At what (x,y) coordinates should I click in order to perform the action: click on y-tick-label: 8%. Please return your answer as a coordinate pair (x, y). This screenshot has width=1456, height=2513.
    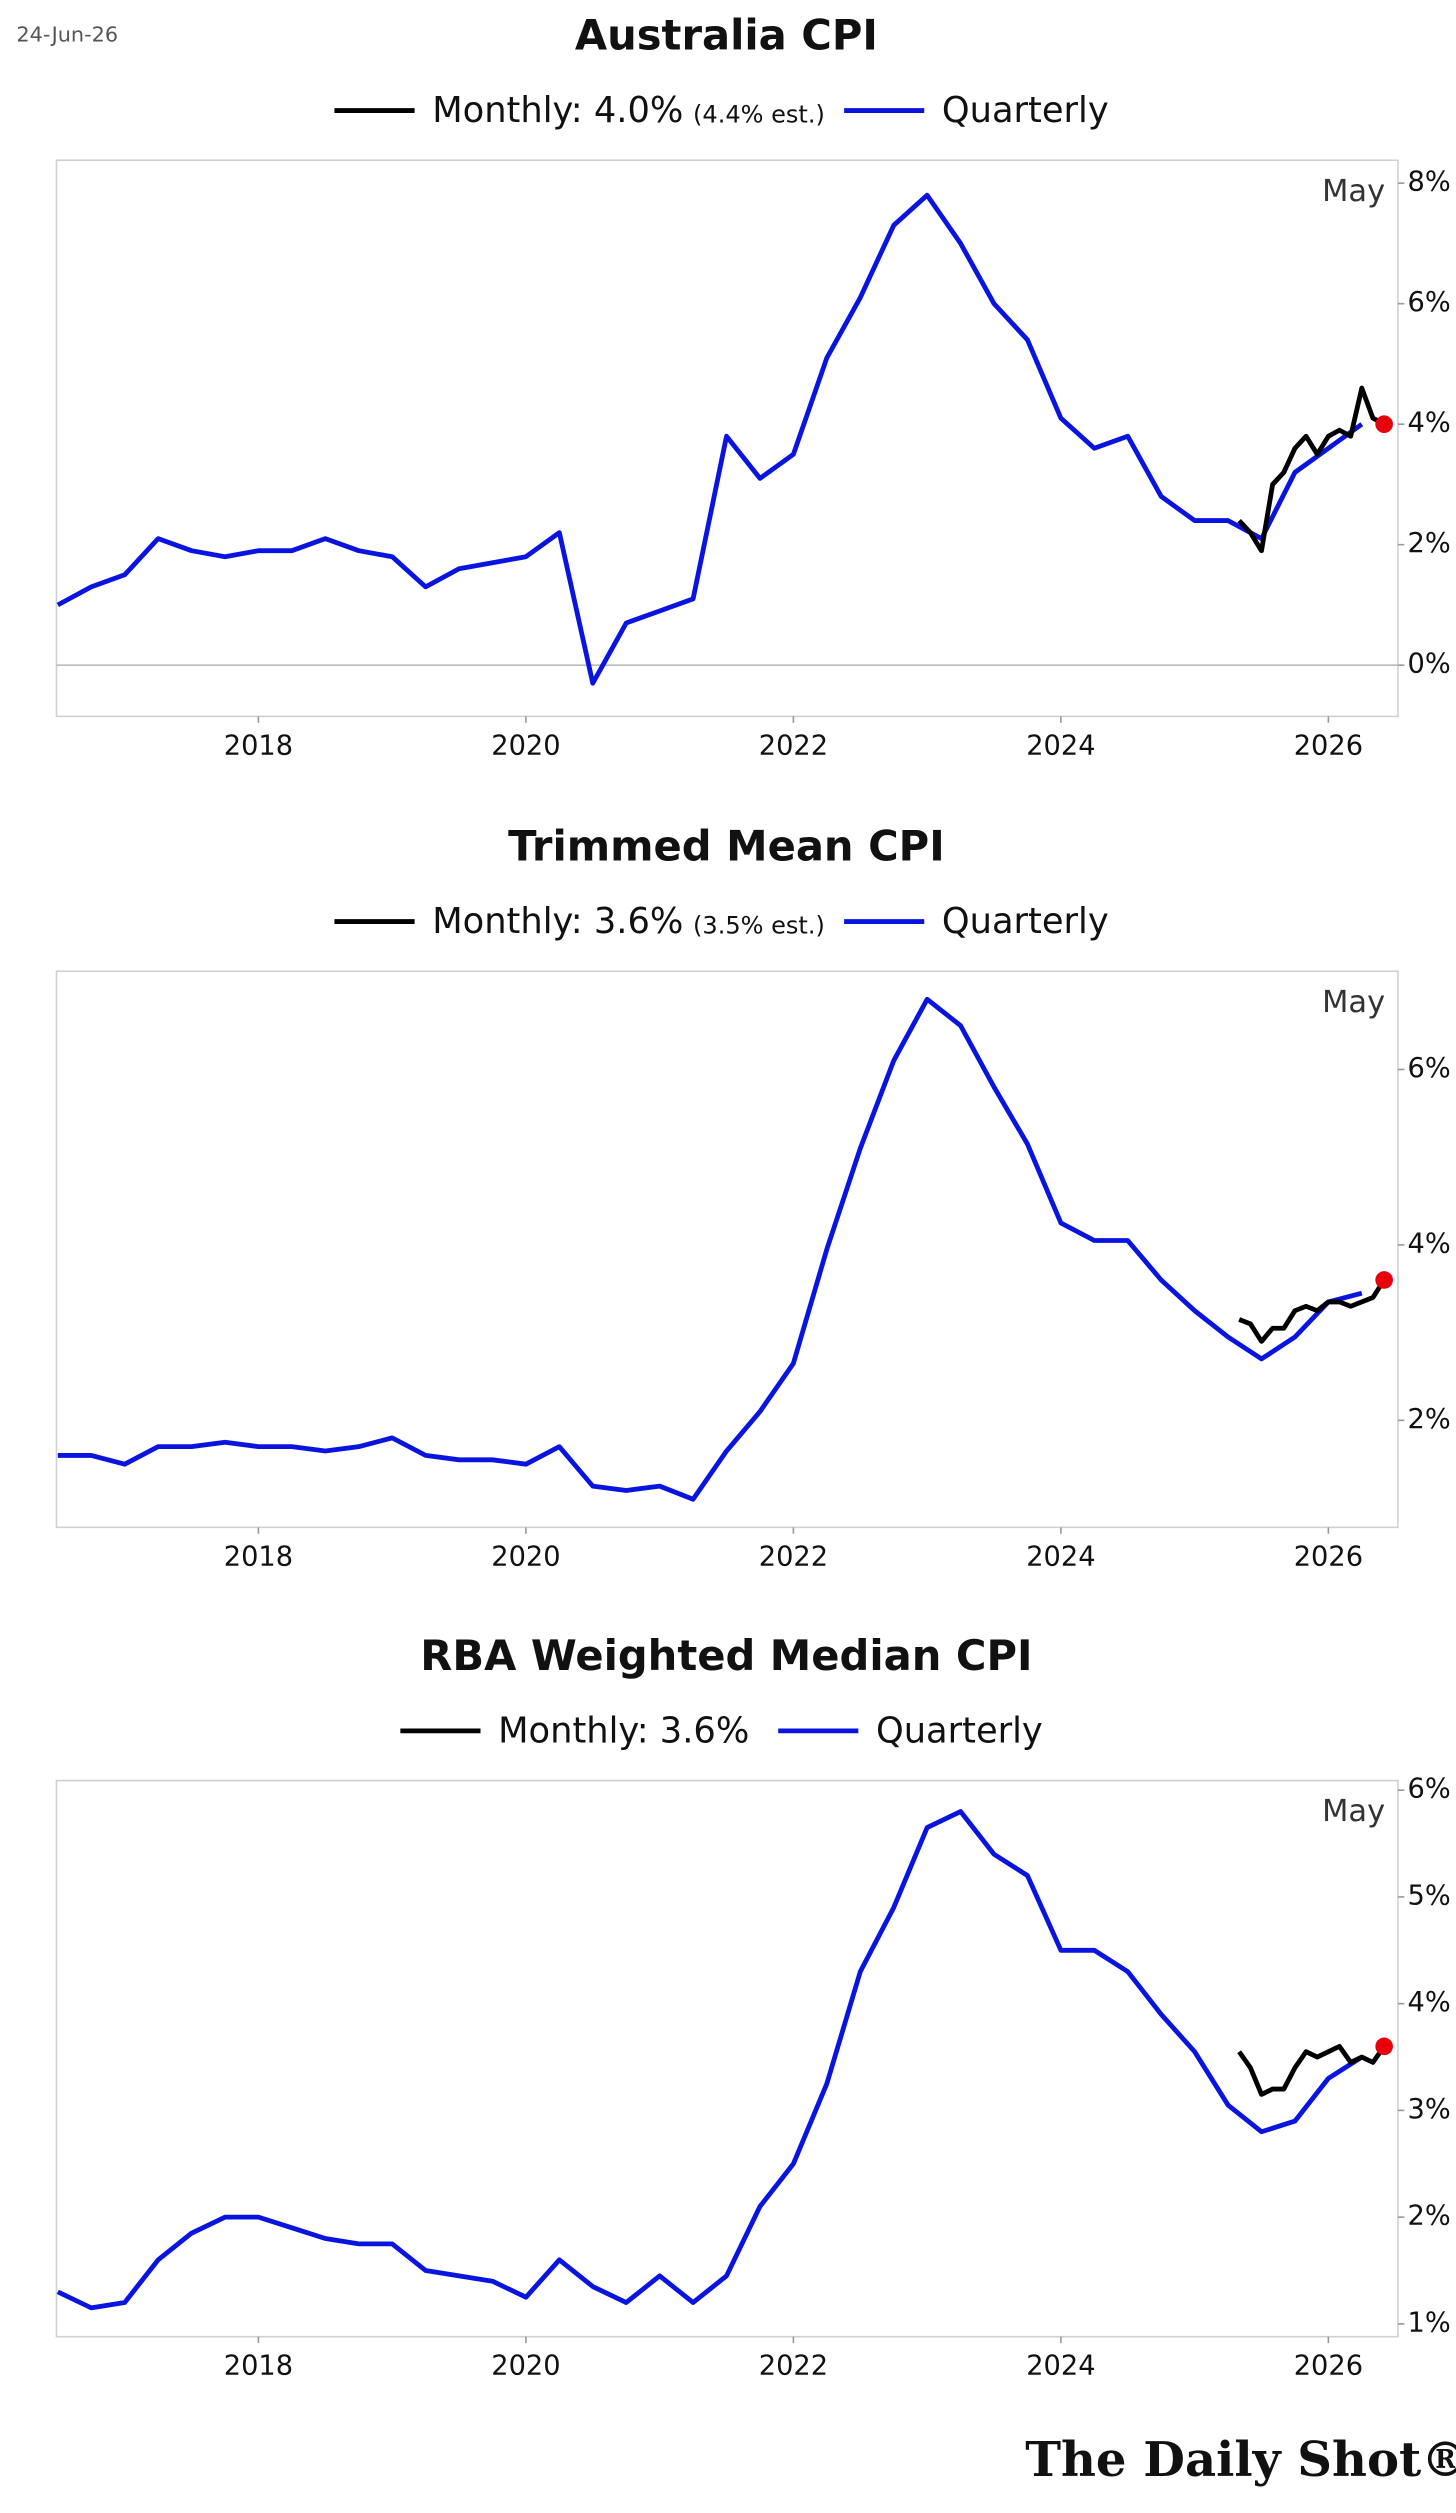
    Looking at the image, I should click on (1429, 182).